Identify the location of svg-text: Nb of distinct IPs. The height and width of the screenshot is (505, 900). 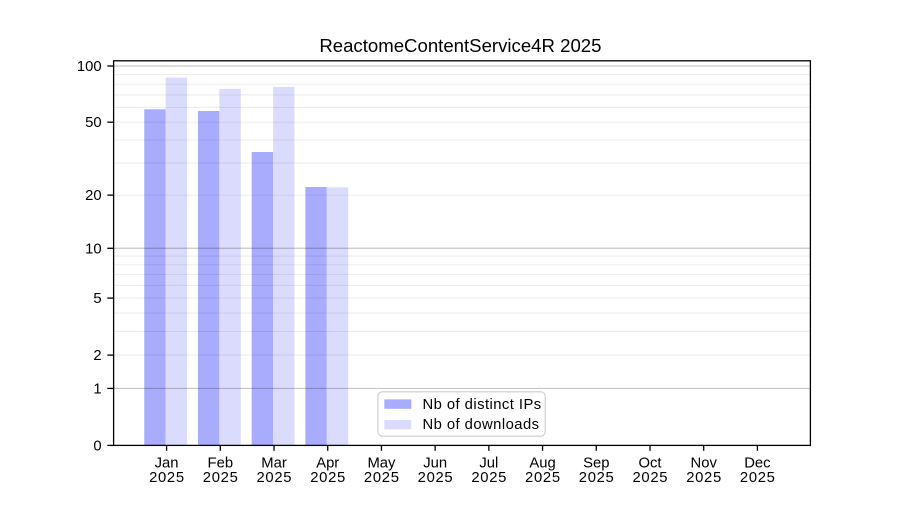
(482, 405).